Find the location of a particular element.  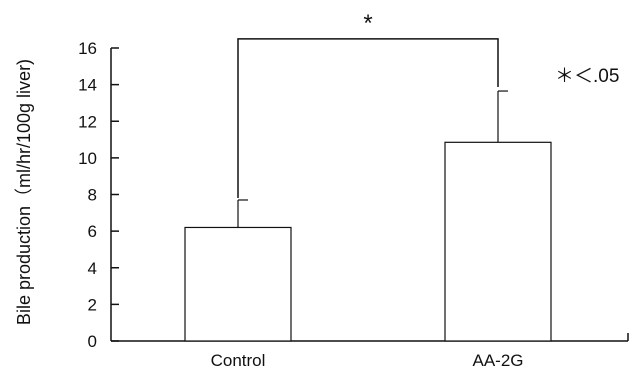

y-axis-label: Bile production（ml/hr/100g liver) is located at coordinates (24, 192).